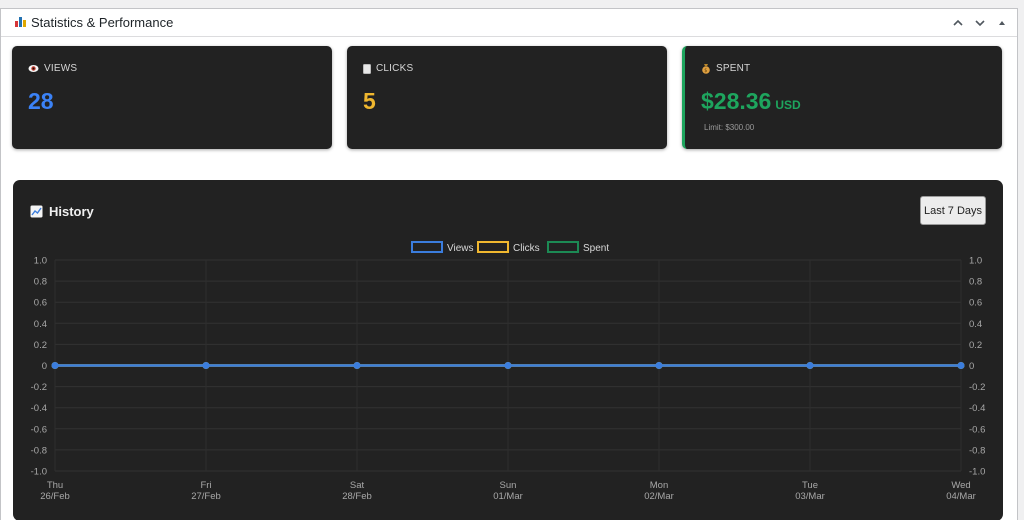 Image resolution: width=1024 pixels, height=520 pixels. Describe the element at coordinates (977, 387) in the screenshot. I see `y-tick-label-right: -0.2` at that location.